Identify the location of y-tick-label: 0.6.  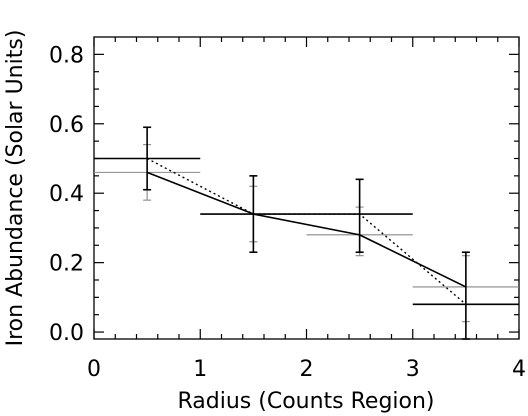
(66, 125).